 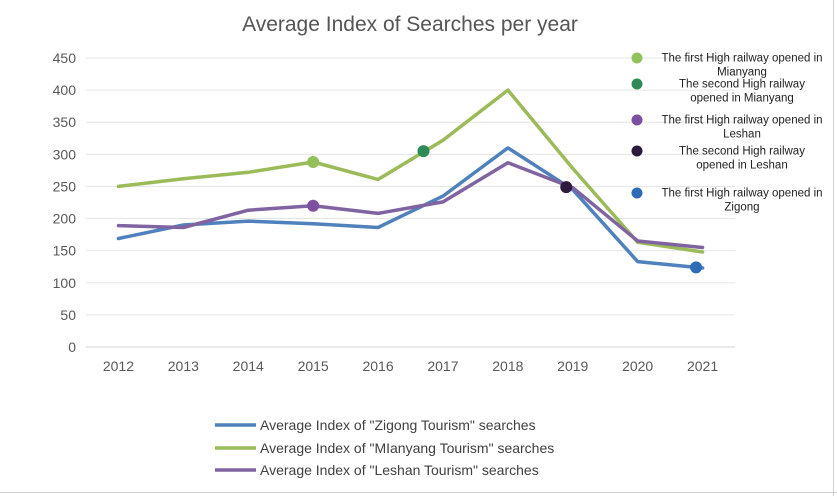 I want to click on y-tick-label: 100, so click(x=65, y=283).